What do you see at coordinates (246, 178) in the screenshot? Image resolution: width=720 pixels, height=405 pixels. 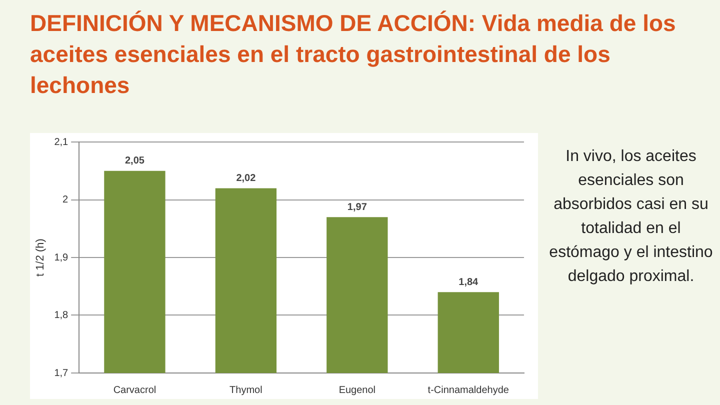 I see `data-label: 2,02` at bounding box center [246, 178].